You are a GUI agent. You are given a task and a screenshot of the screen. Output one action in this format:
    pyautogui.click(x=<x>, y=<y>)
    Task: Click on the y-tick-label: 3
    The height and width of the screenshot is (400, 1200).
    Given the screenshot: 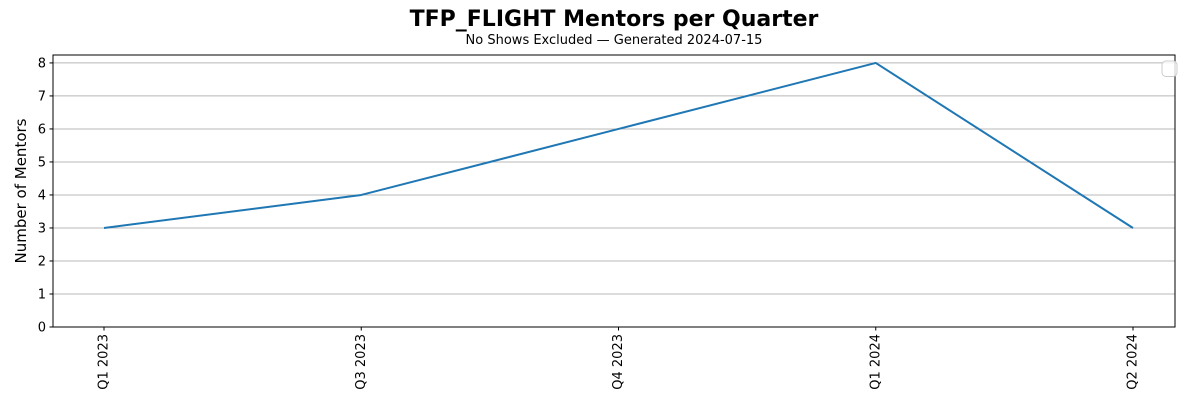 What is the action you would take?
    pyautogui.click(x=42, y=228)
    